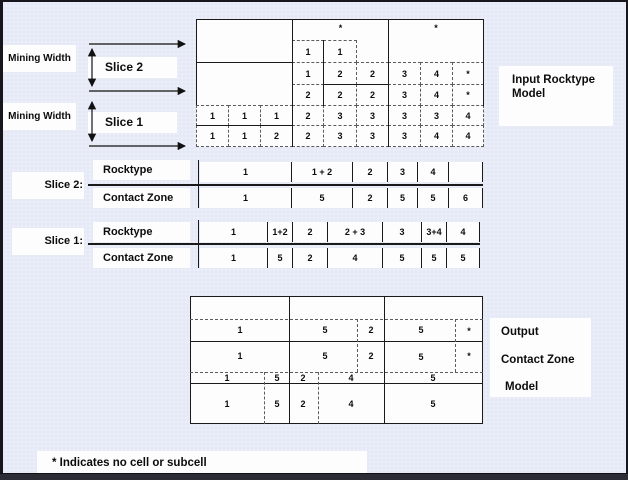 This screenshot has width=628, height=480. I want to click on table-value-cell, so click(466, 172).